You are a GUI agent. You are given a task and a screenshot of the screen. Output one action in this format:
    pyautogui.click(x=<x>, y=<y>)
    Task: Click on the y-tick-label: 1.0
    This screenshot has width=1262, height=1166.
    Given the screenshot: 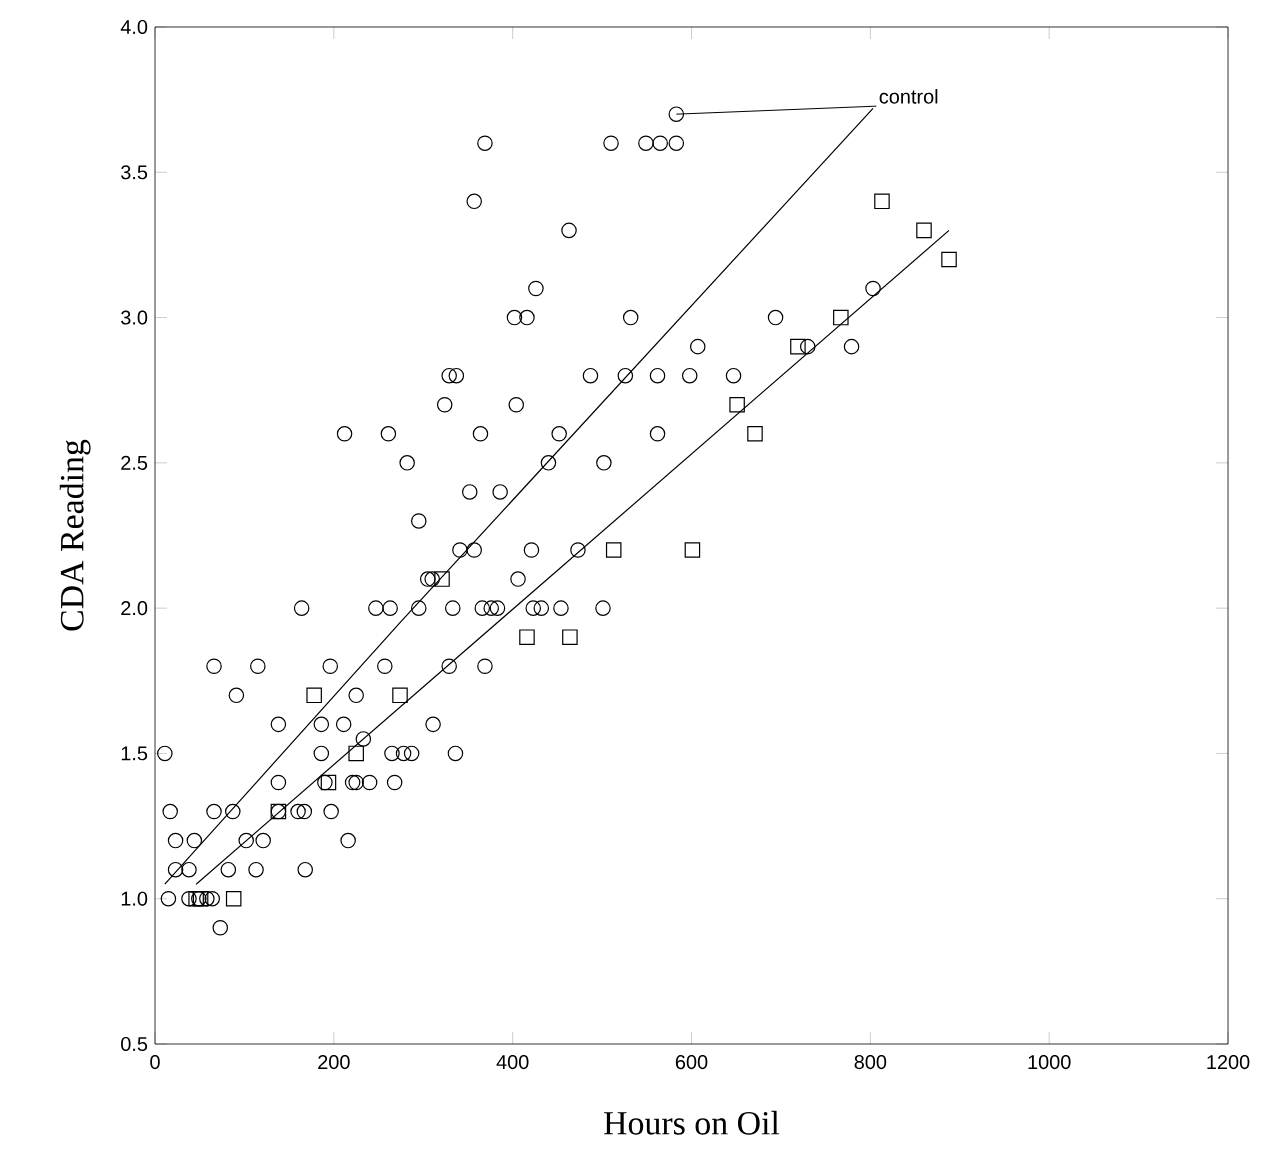 What is the action you would take?
    pyautogui.click(x=134, y=898)
    